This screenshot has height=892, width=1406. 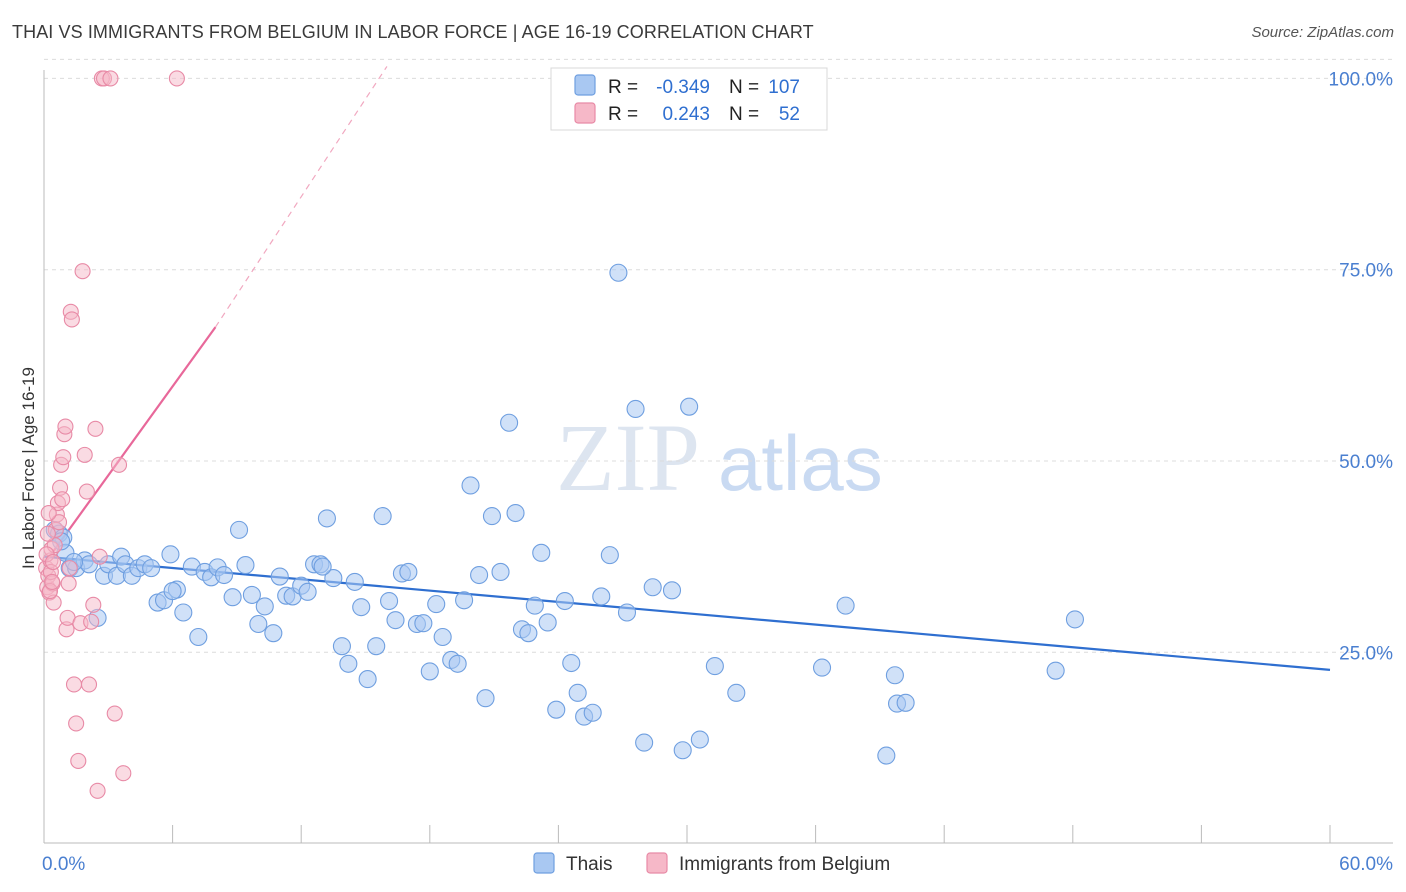 I want to click on legend-r-label: R =, so click(x=623, y=87).